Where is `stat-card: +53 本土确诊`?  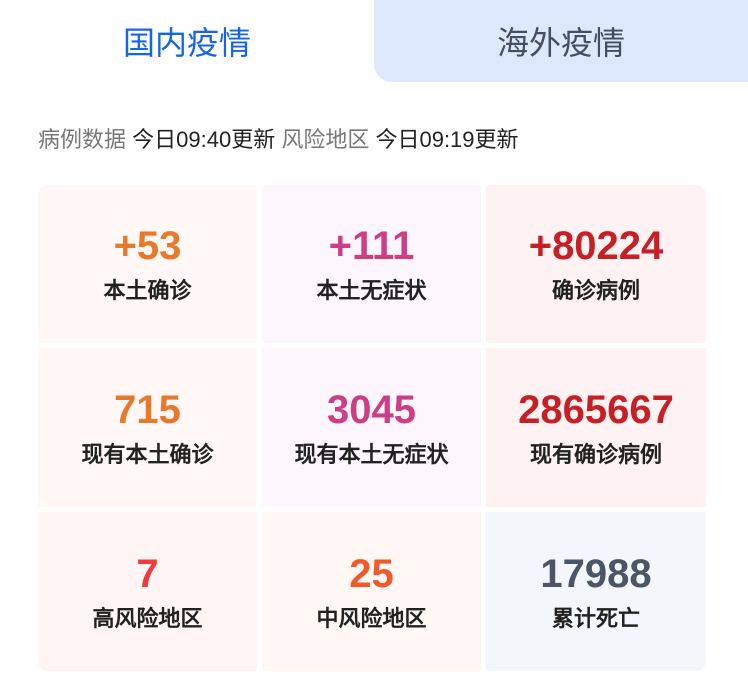 stat-card: +53 本土确诊 is located at coordinates (147, 264).